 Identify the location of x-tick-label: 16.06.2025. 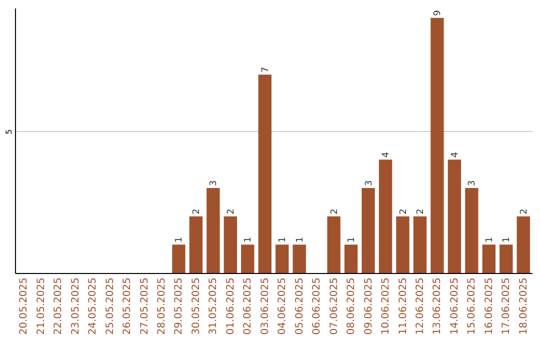
(489, 306).